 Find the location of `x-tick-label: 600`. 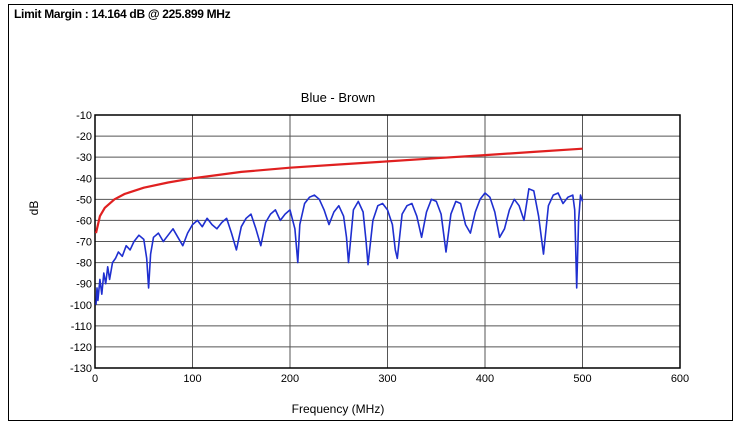

x-tick-label: 600 is located at coordinates (680, 379).